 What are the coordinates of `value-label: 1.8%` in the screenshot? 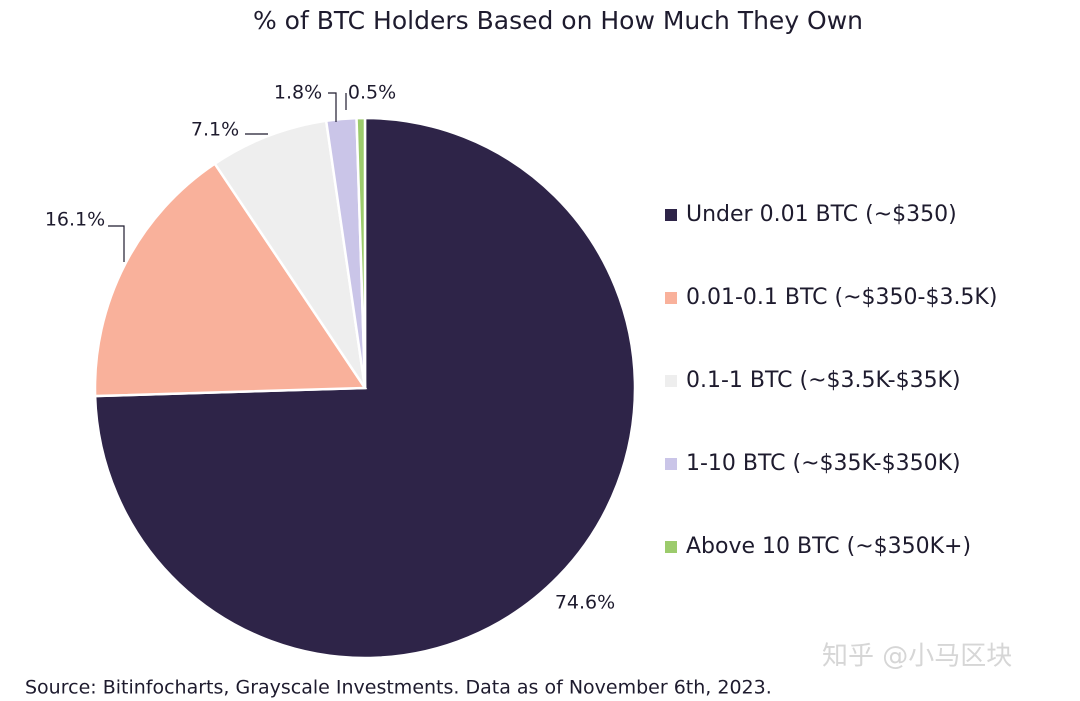 It's located at (298, 93).